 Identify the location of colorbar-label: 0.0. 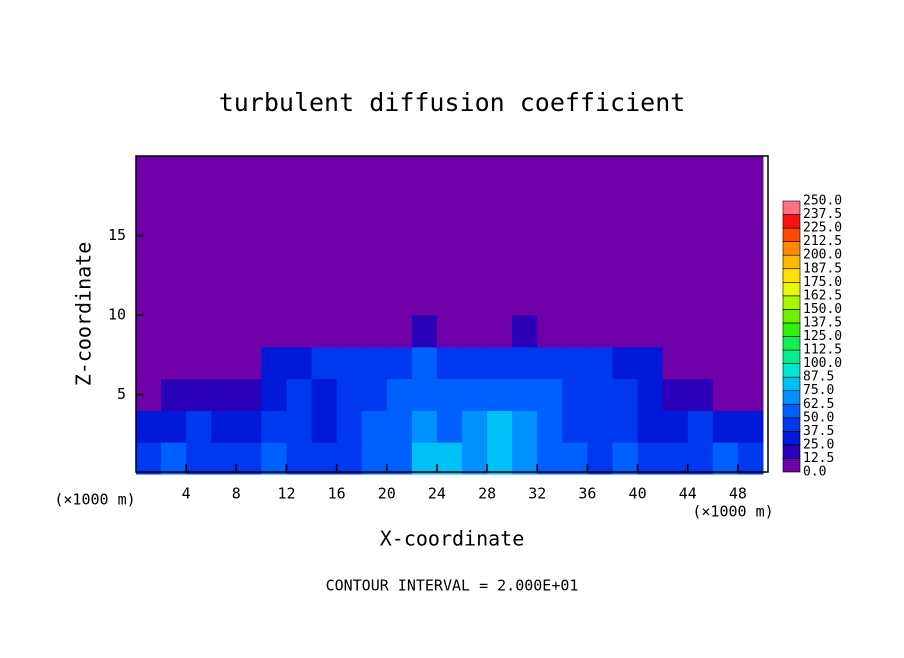
(814, 472).